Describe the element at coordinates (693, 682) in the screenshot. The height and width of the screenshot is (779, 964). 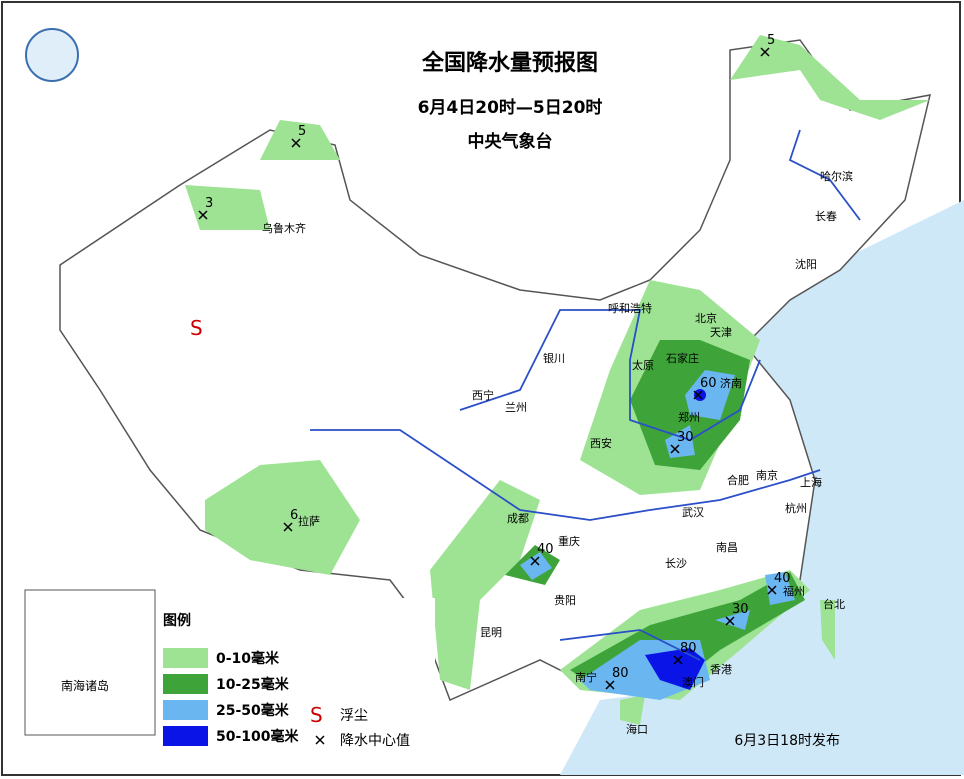
I see `city-label: 澳门` at that location.